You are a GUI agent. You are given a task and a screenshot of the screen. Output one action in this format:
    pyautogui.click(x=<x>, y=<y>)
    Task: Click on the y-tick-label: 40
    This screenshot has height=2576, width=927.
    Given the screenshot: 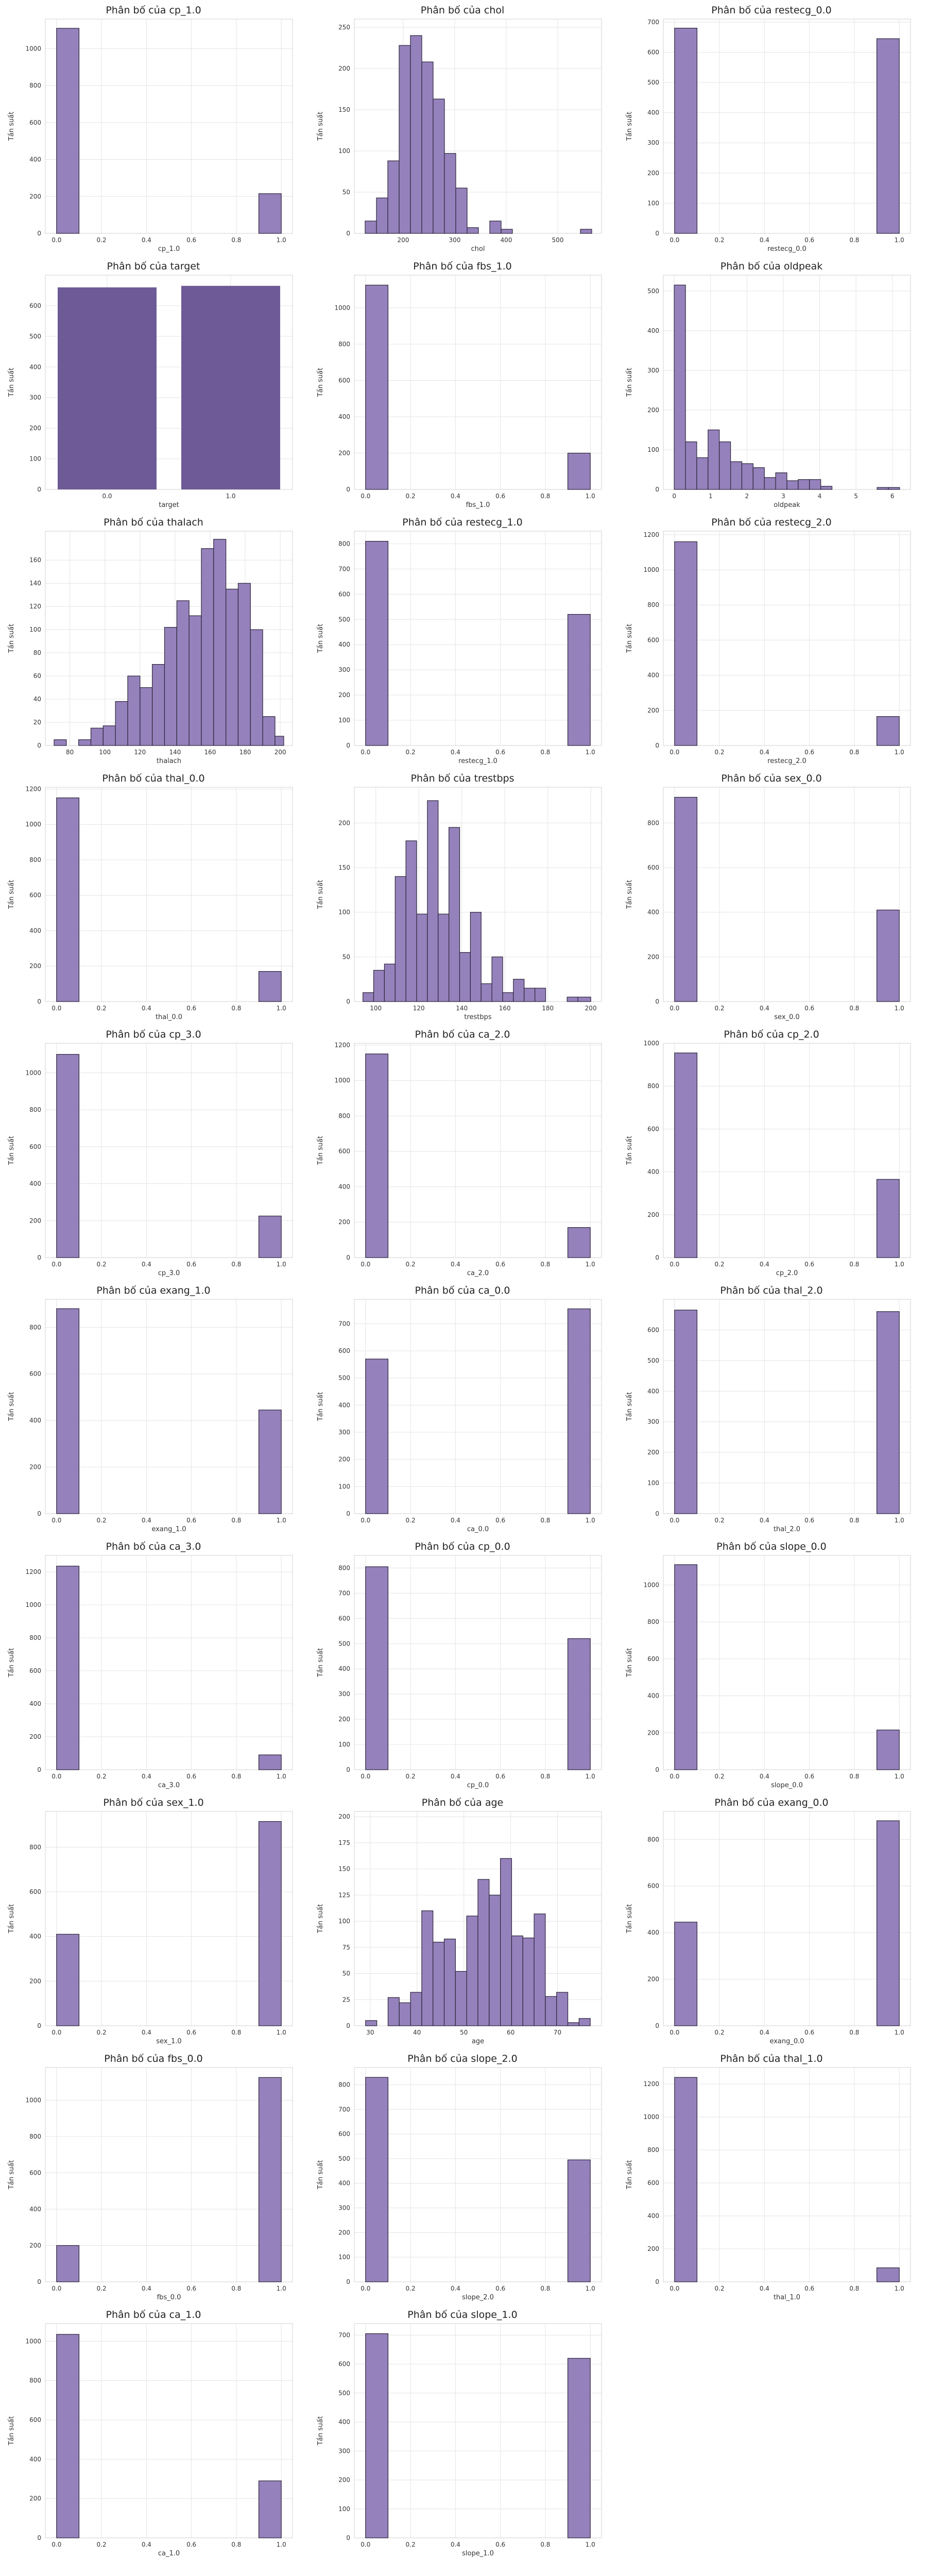 What is the action you would take?
    pyautogui.click(x=37, y=699)
    